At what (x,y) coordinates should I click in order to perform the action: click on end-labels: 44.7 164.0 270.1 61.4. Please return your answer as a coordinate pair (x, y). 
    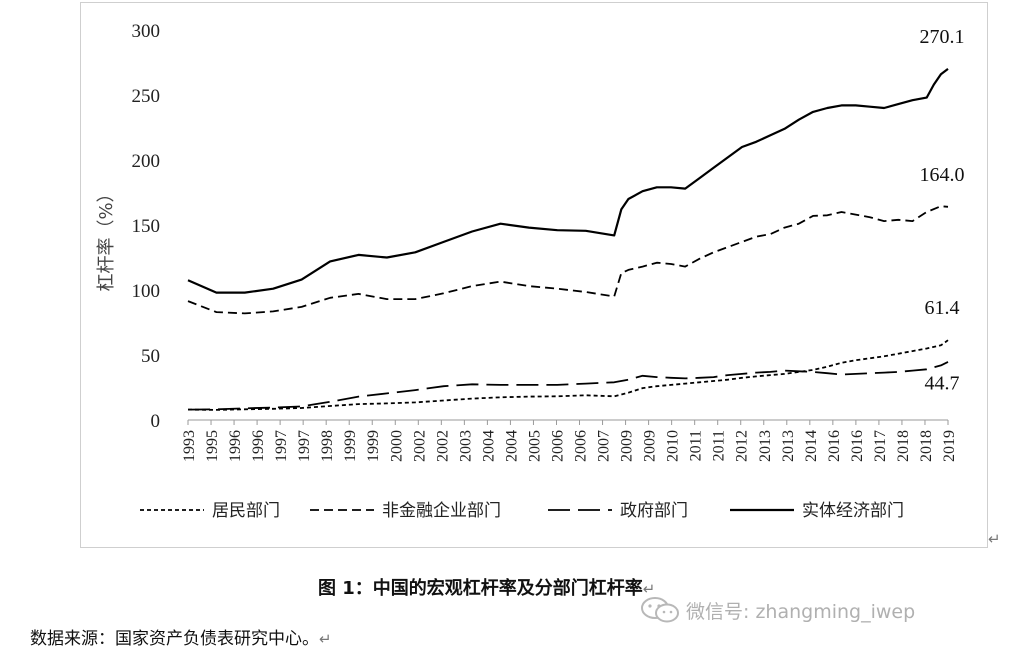
    Looking at the image, I should click on (942, 210).